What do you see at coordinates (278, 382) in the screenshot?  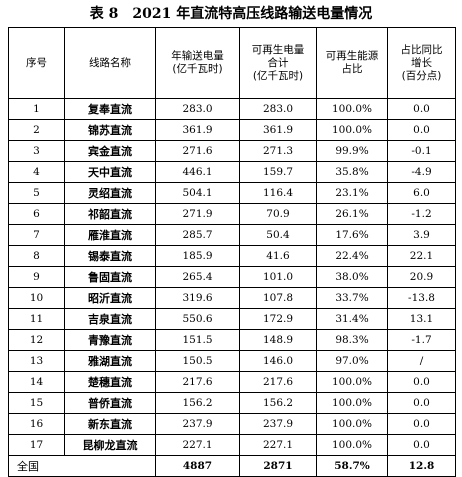 I see `cell-renewable: 217.6` at bounding box center [278, 382].